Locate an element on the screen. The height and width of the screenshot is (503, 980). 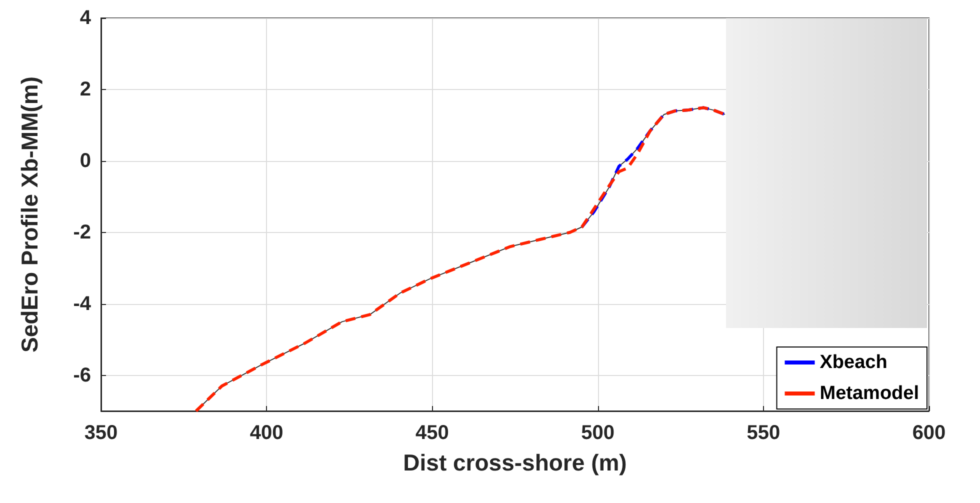
y-tick-label: -2 is located at coordinates (82, 232).